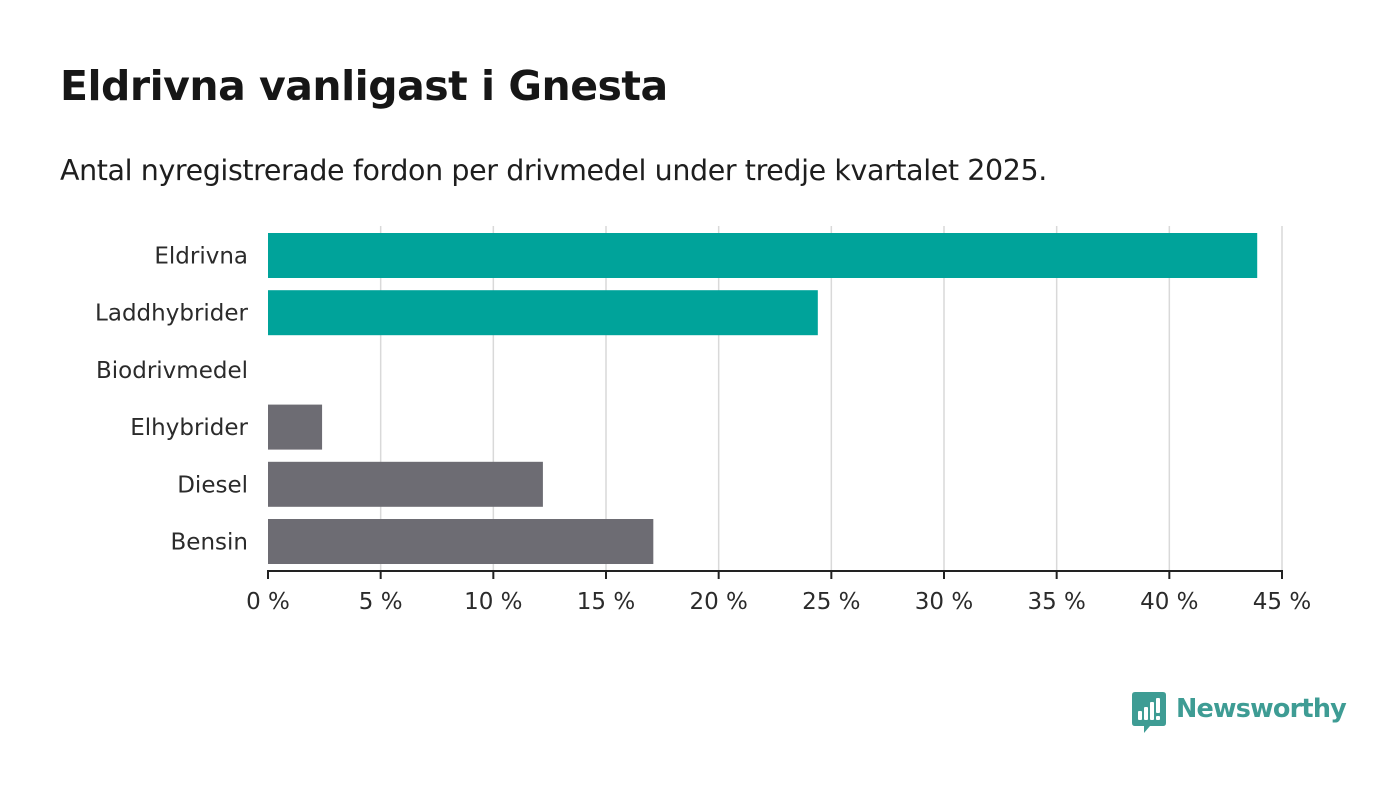  What do you see at coordinates (606, 602) in the screenshot?
I see `x-tick-label: 15 %` at bounding box center [606, 602].